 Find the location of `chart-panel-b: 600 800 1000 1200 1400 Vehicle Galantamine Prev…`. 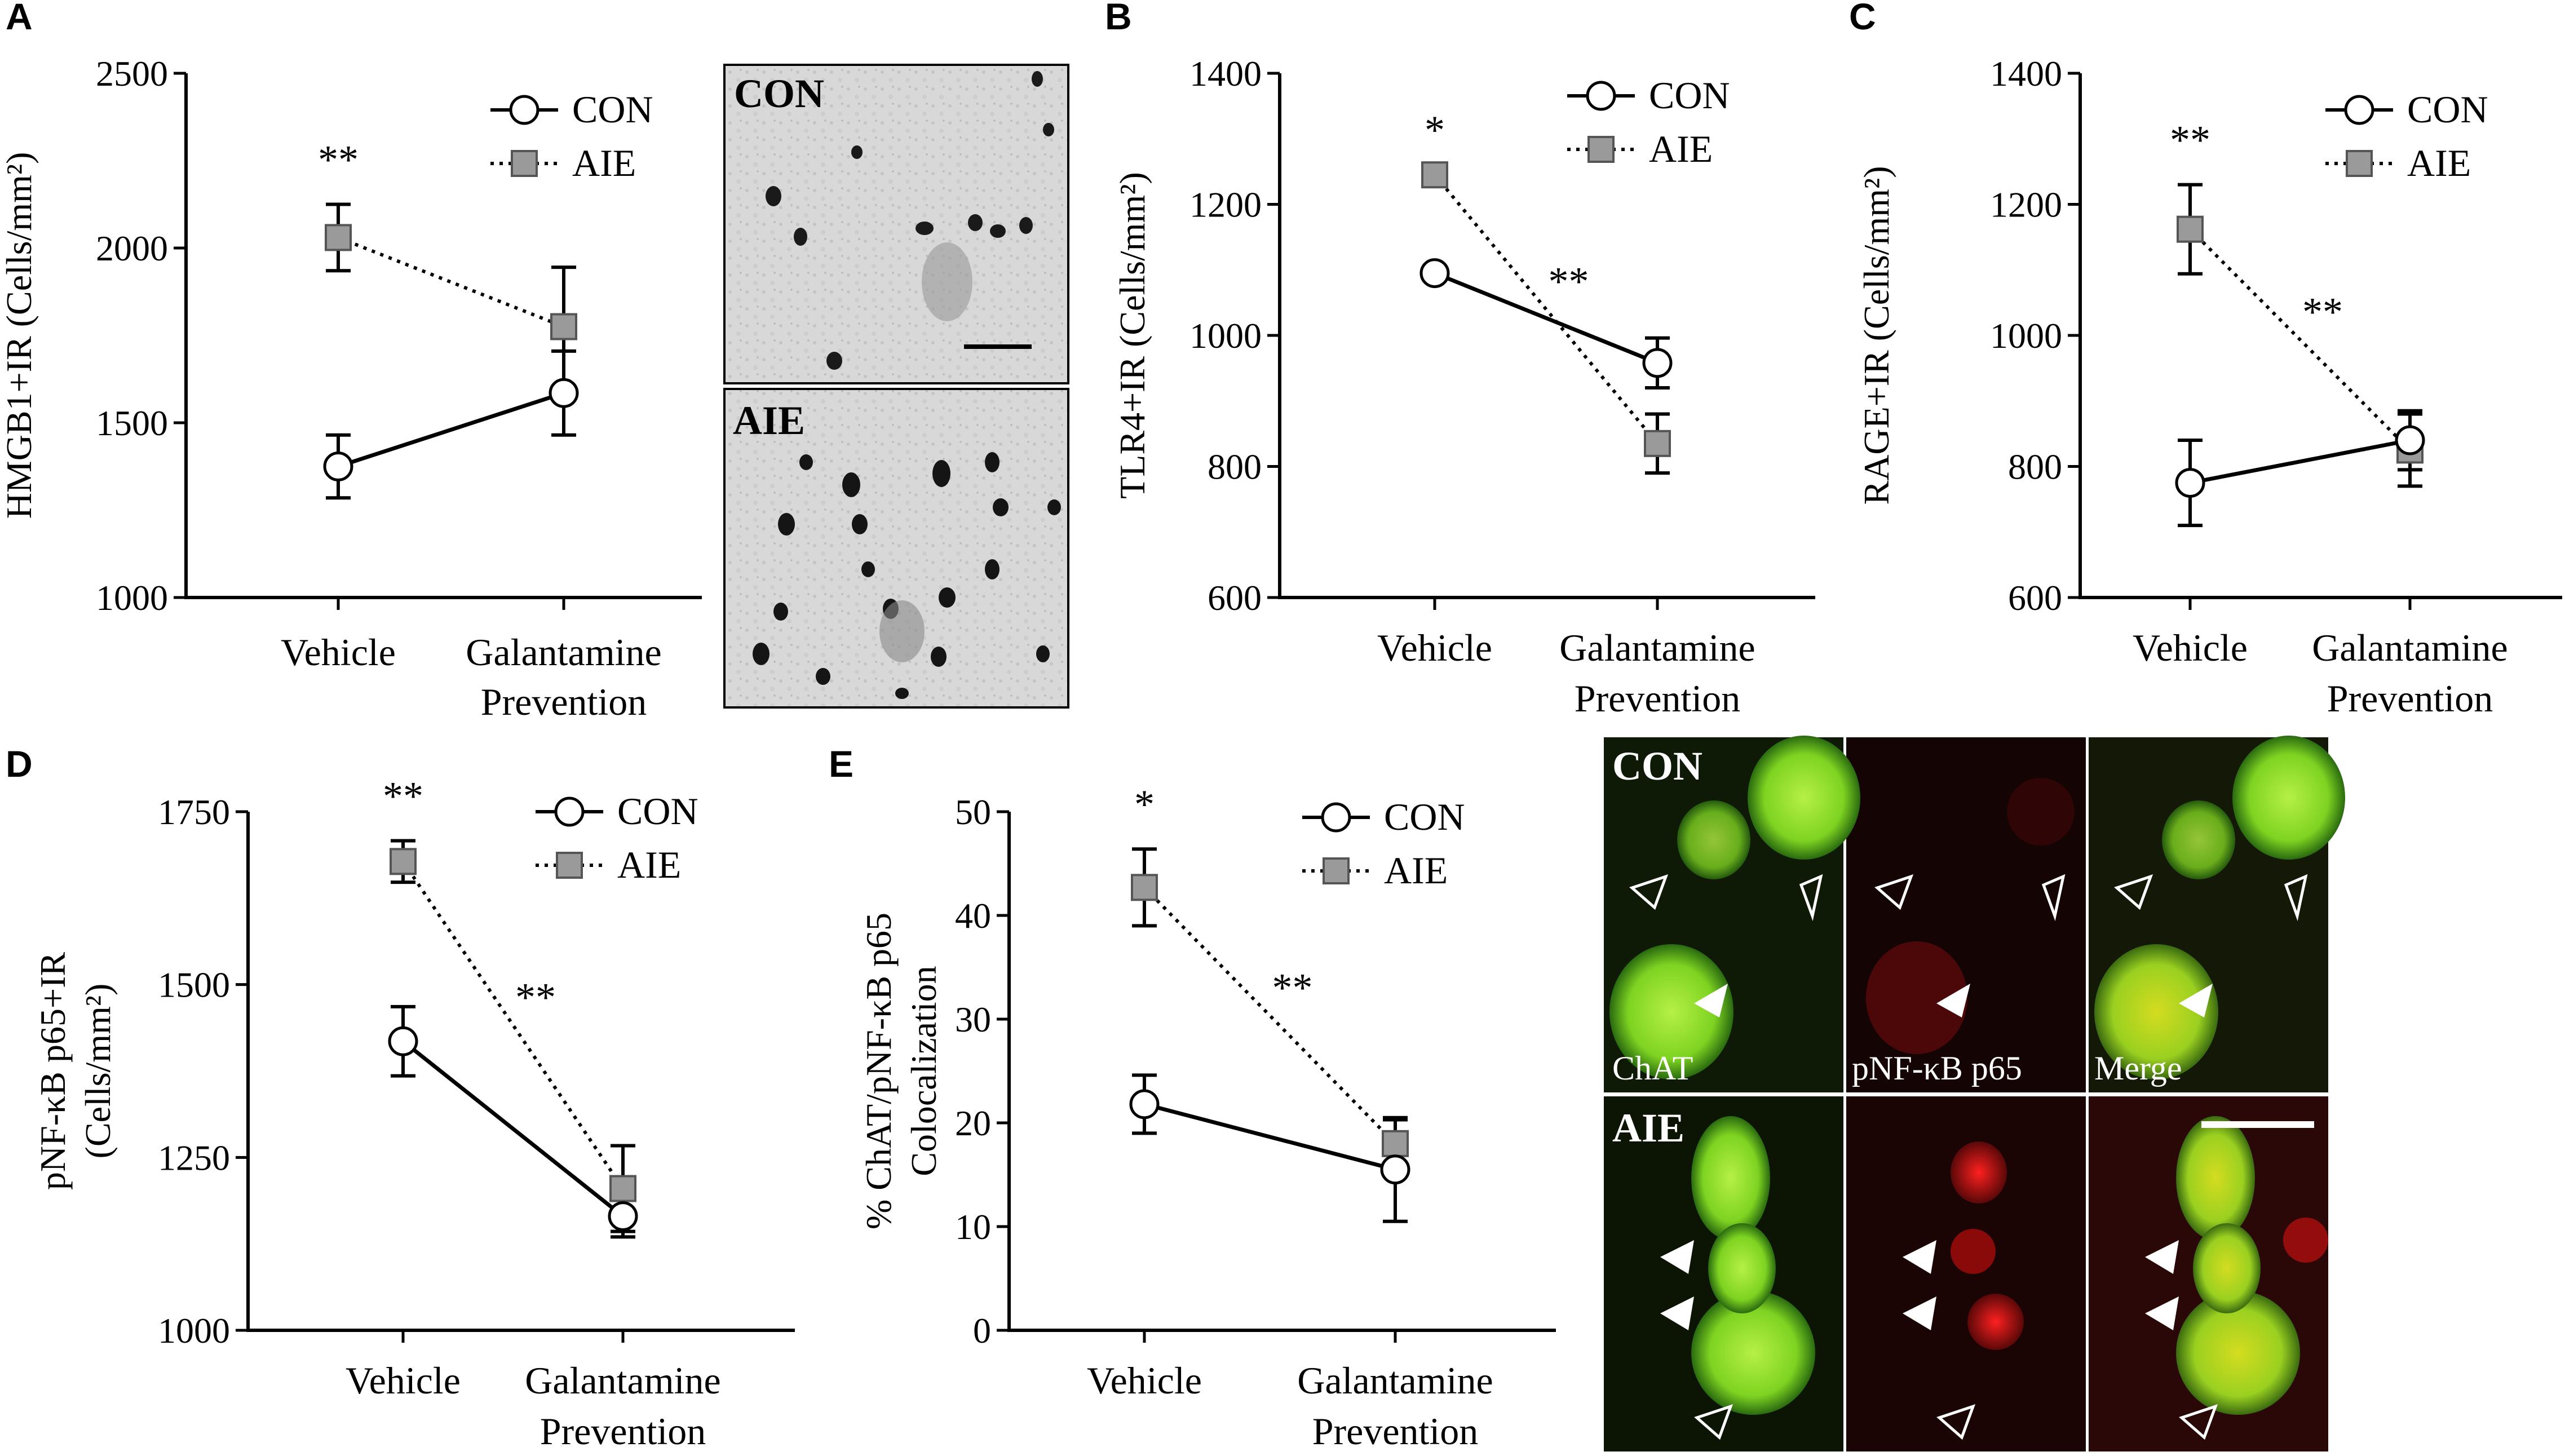

chart-panel-b: 600 800 1000 1200 1400 Vehicle Galantamine Prev… is located at coordinates (1463, 387).